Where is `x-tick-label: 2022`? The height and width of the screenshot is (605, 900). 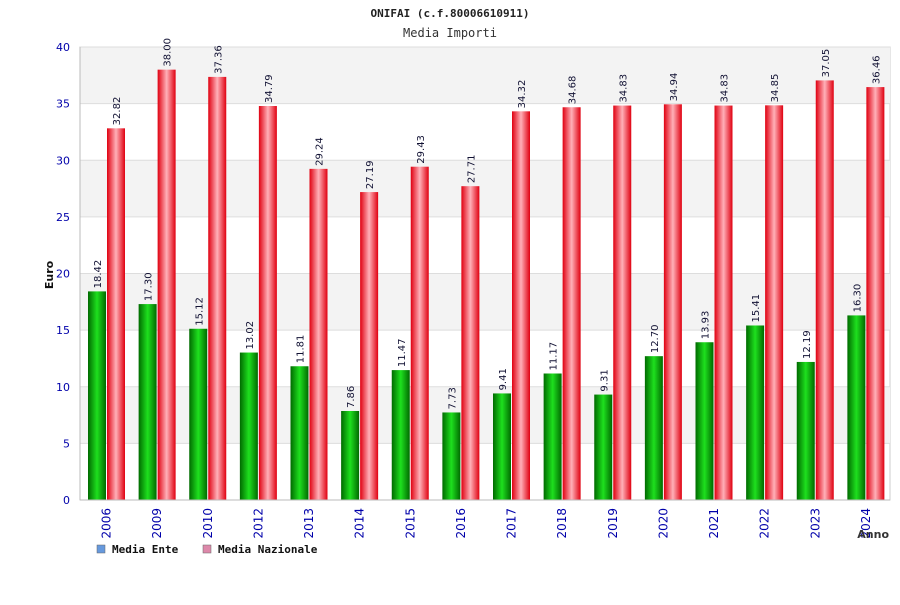 x-tick-label: 2022 is located at coordinates (765, 523).